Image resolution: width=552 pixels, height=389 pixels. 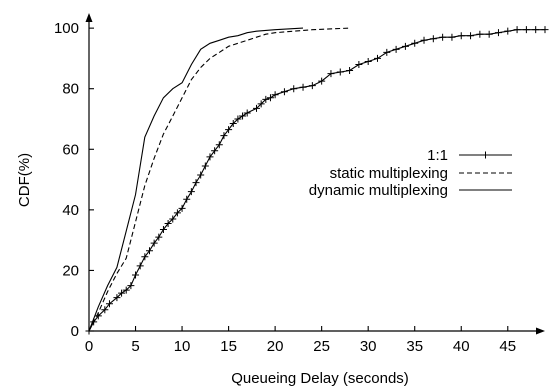 What do you see at coordinates (437, 155) in the screenshot?
I see `legend-label: 1:1` at bounding box center [437, 155].